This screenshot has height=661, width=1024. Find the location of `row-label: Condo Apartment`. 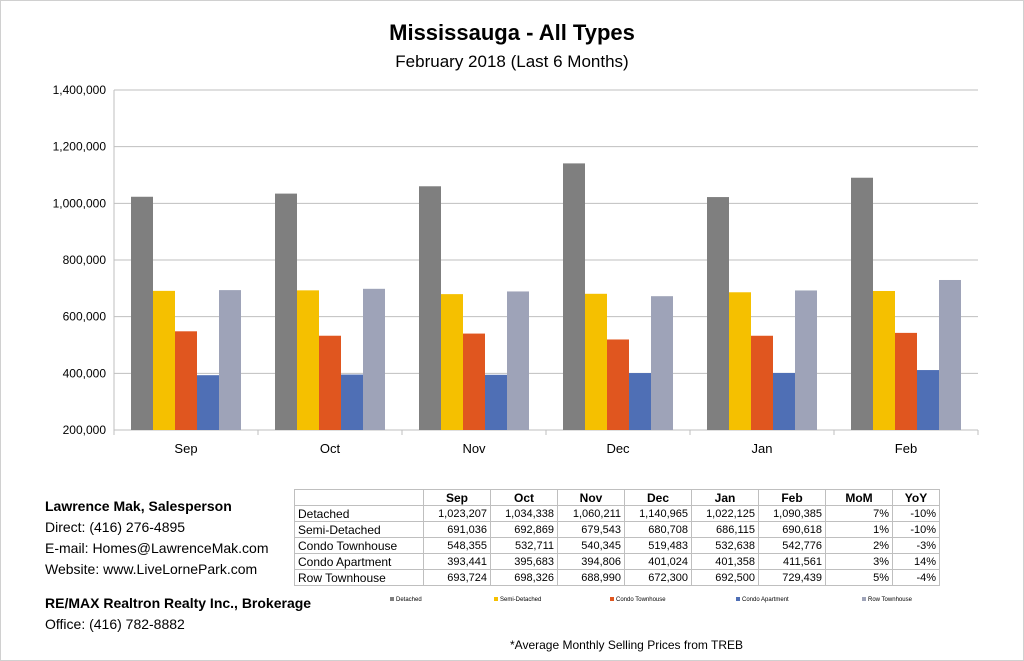

row-label: Condo Apartment is located at coordinates (359, 561).